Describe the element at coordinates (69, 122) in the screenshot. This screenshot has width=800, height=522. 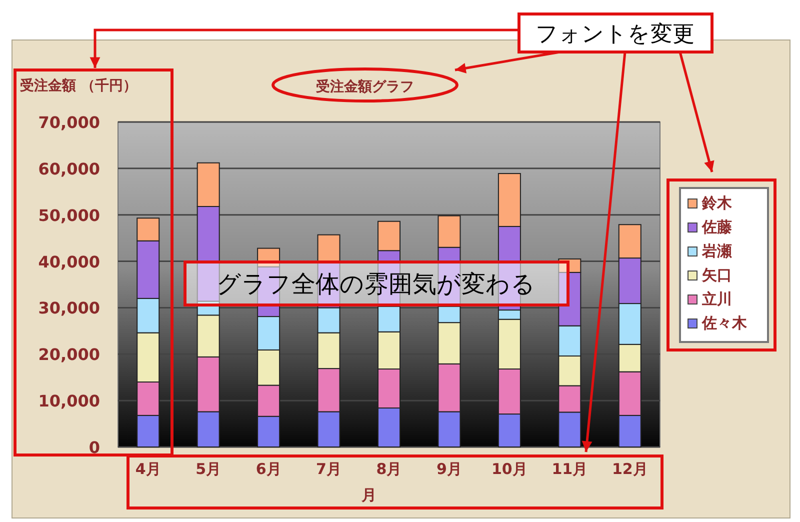
I see `y-tick-label: 70,000` at that location.